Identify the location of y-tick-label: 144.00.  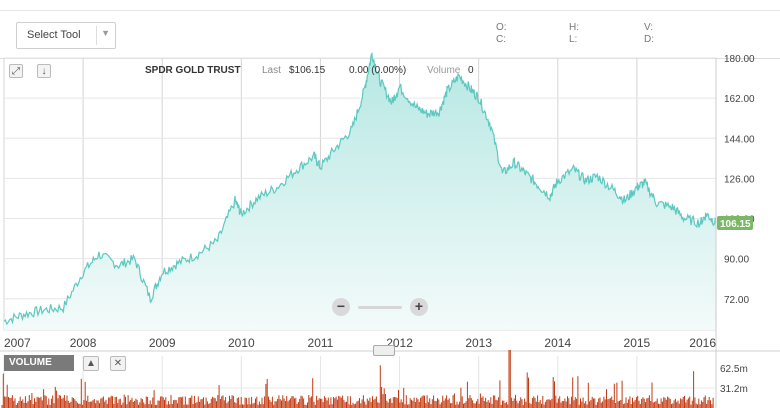
(739, 139).